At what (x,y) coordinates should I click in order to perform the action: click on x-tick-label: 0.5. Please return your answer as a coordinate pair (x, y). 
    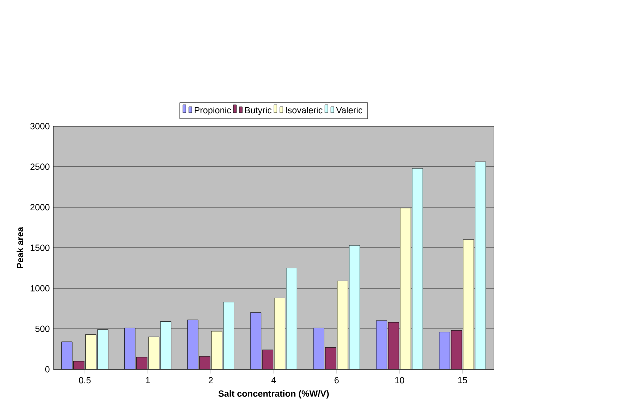
    Looking at the image, I should click on (85, 380).